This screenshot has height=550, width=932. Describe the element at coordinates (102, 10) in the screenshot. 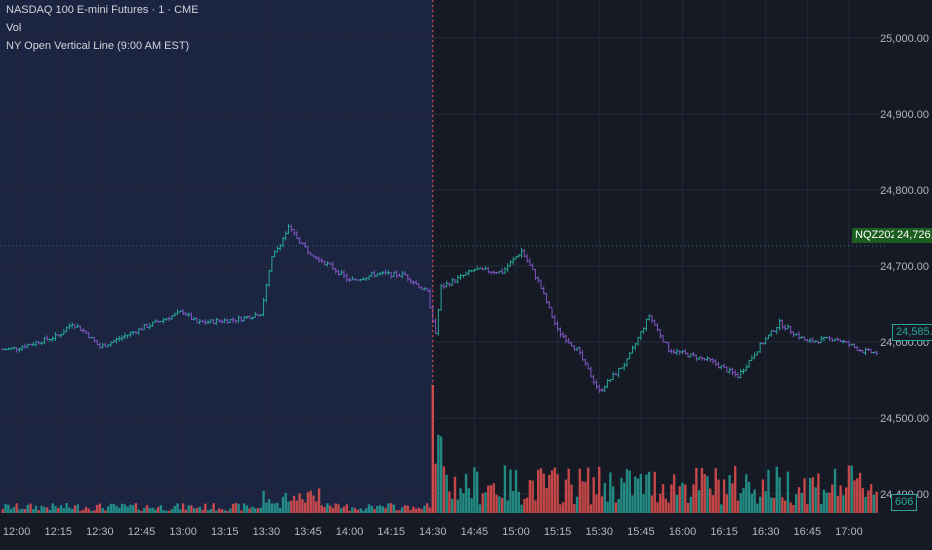

I see `symbol-legend: NASDAQ 100 E-mini Futures · 1 · CME` at that location.